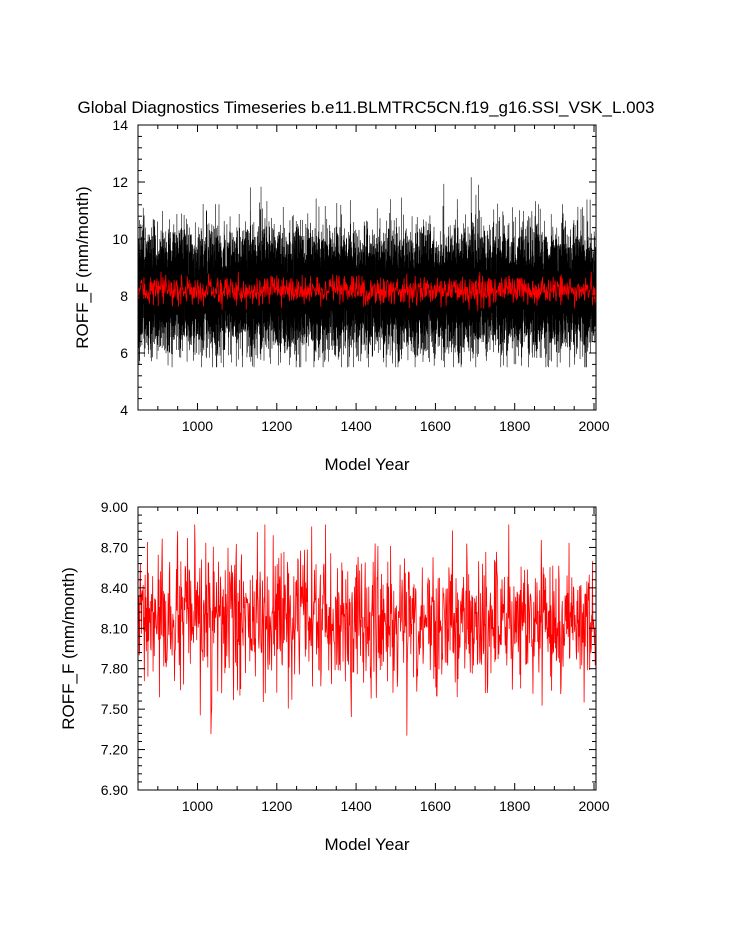  What do you see at coordinates (114, 709) in the screenshot?
I see `y-tick-label: 7.50` at bounding box center [114, 709].